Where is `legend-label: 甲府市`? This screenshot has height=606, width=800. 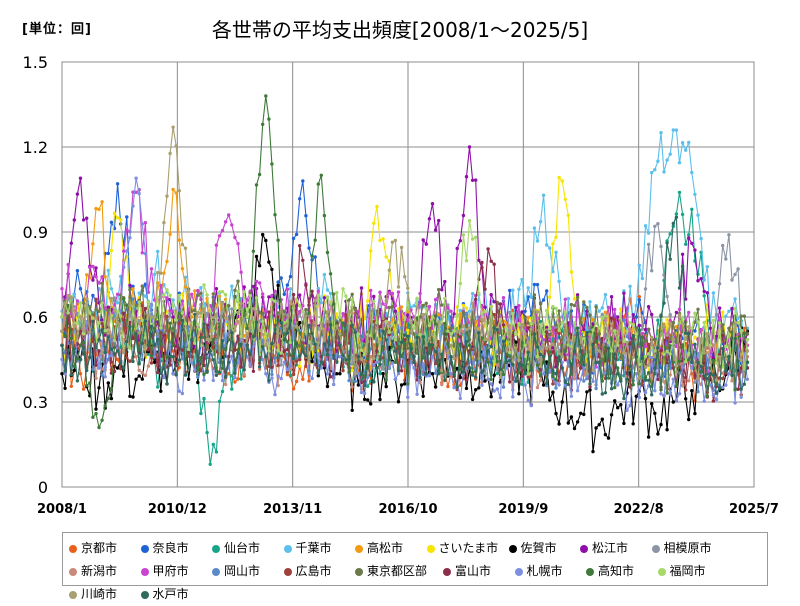 legend-label: 甲府市 is located at coordinates (170, 571).